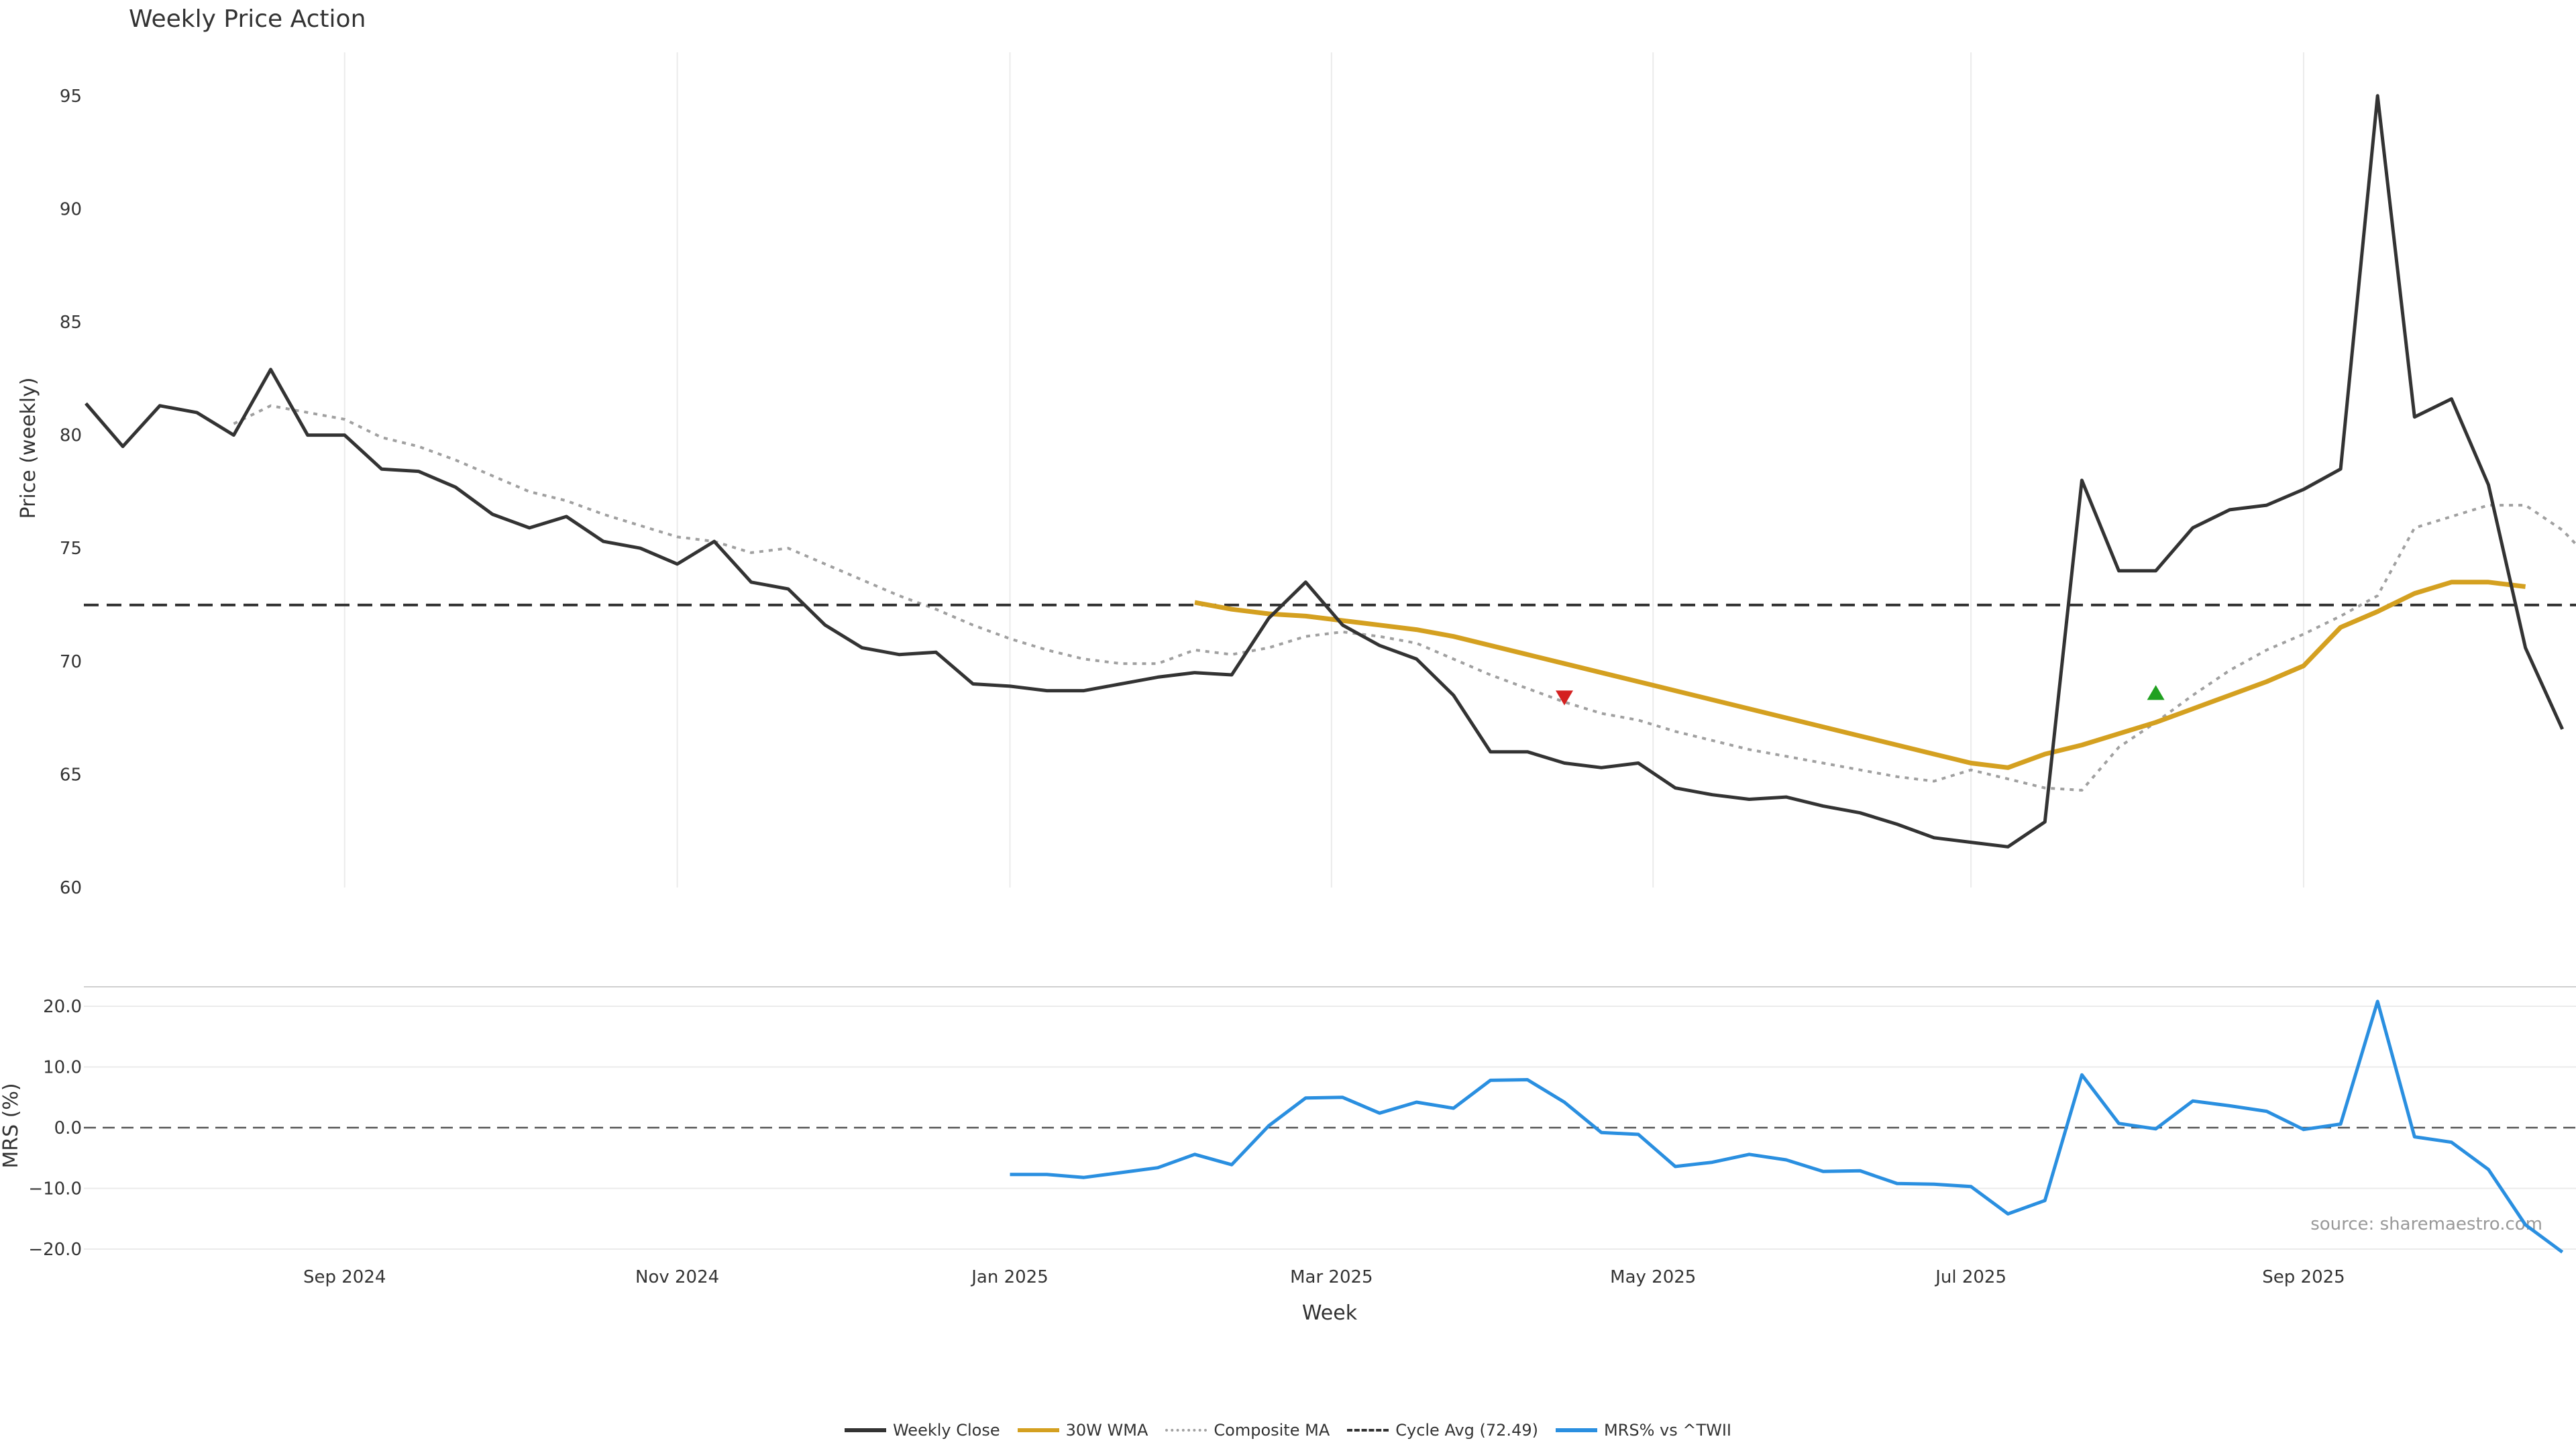  What do you see at coordinates (1860, 695) in the screenshot?
I see `signal-markers` at bounding box center [1860, 695].